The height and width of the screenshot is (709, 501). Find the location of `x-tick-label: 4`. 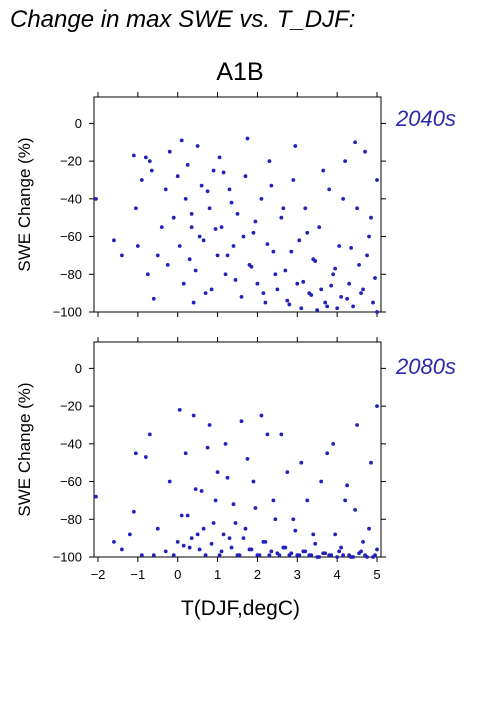

x-tick-label: 4 is located at coordinates (337, 574).